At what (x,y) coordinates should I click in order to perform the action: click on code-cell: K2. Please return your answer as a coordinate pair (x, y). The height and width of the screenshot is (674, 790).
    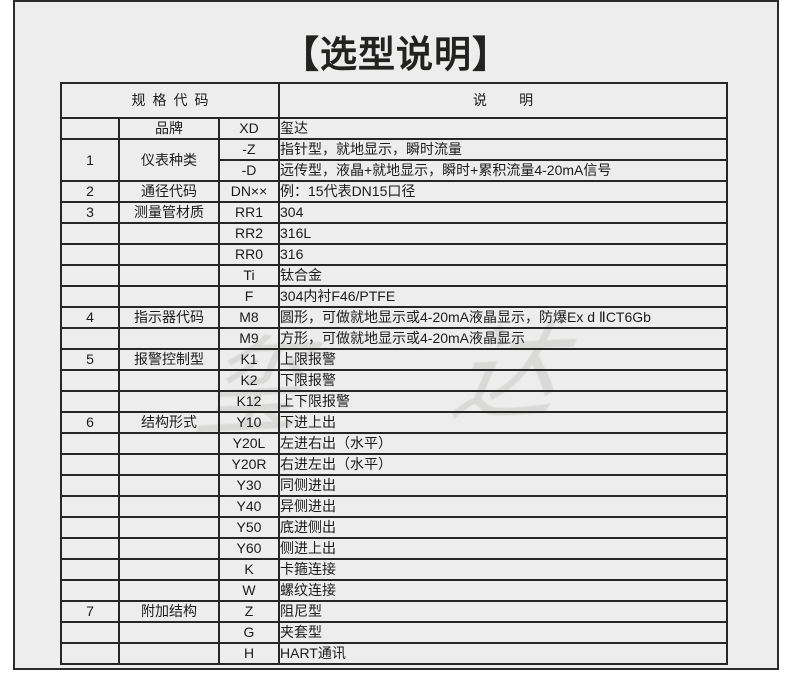
    Looking at the image, I should click on (249, 380).